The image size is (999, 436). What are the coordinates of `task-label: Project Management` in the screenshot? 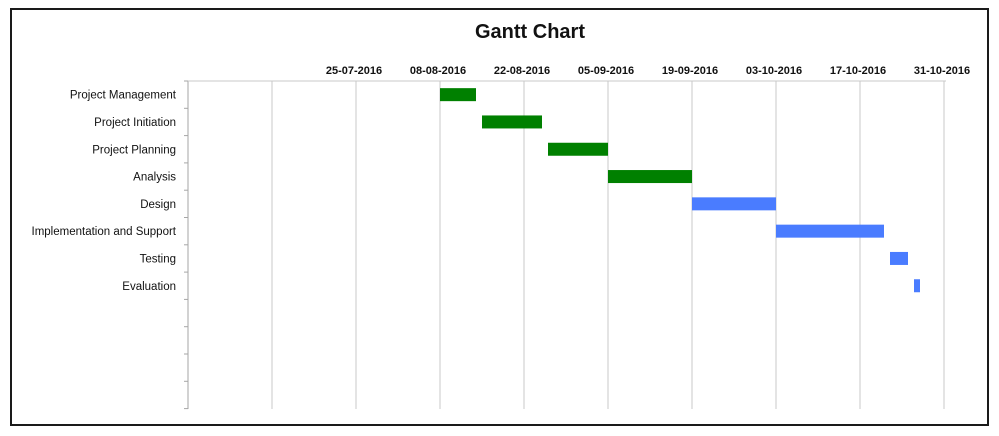 It's located at (123, 96).